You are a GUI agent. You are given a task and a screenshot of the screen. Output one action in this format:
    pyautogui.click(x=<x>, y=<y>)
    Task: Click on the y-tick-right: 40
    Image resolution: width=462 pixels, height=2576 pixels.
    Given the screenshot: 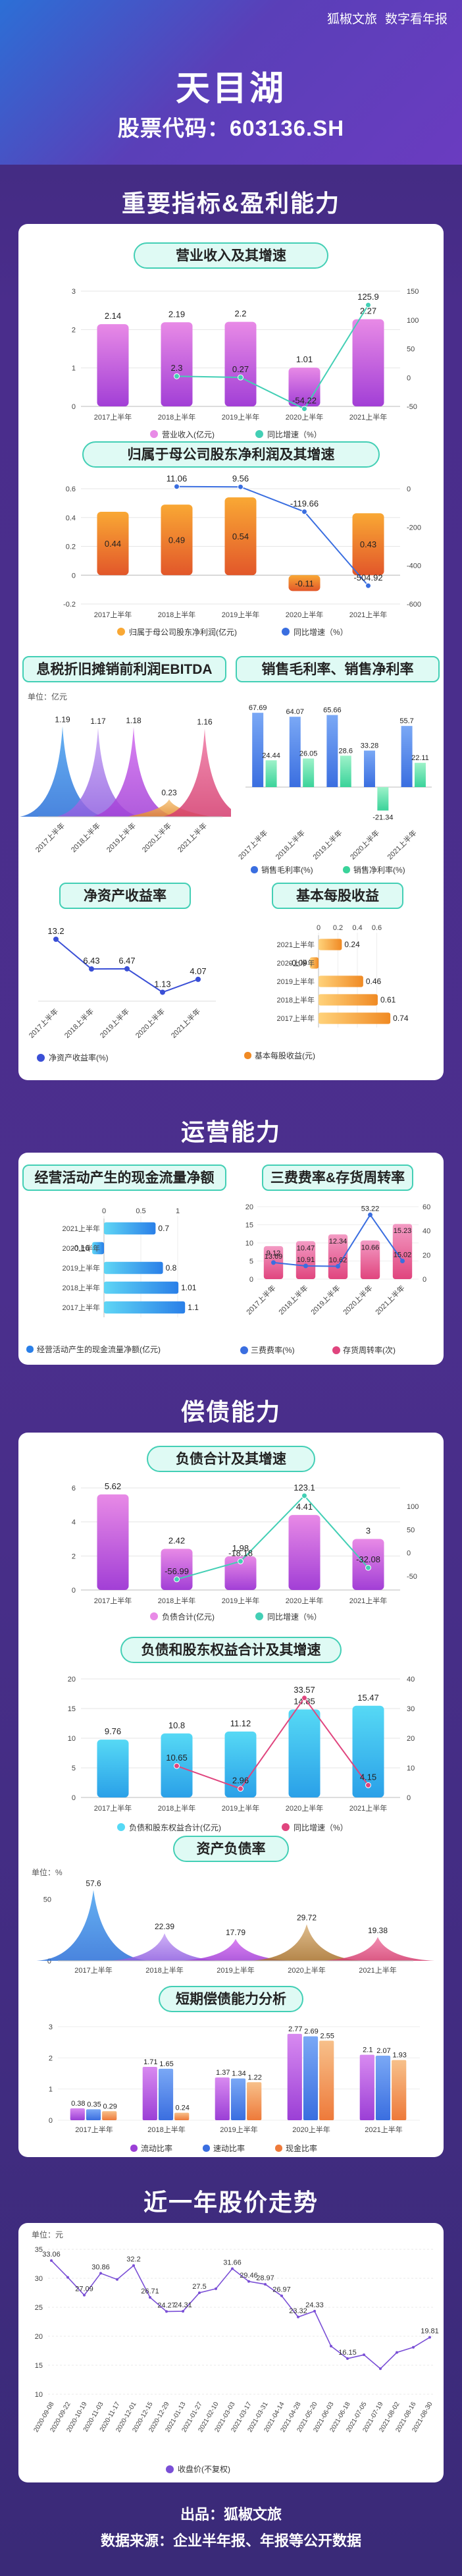 What is the action you would take?
    pyautogui.click(x=411, y=1680)
    